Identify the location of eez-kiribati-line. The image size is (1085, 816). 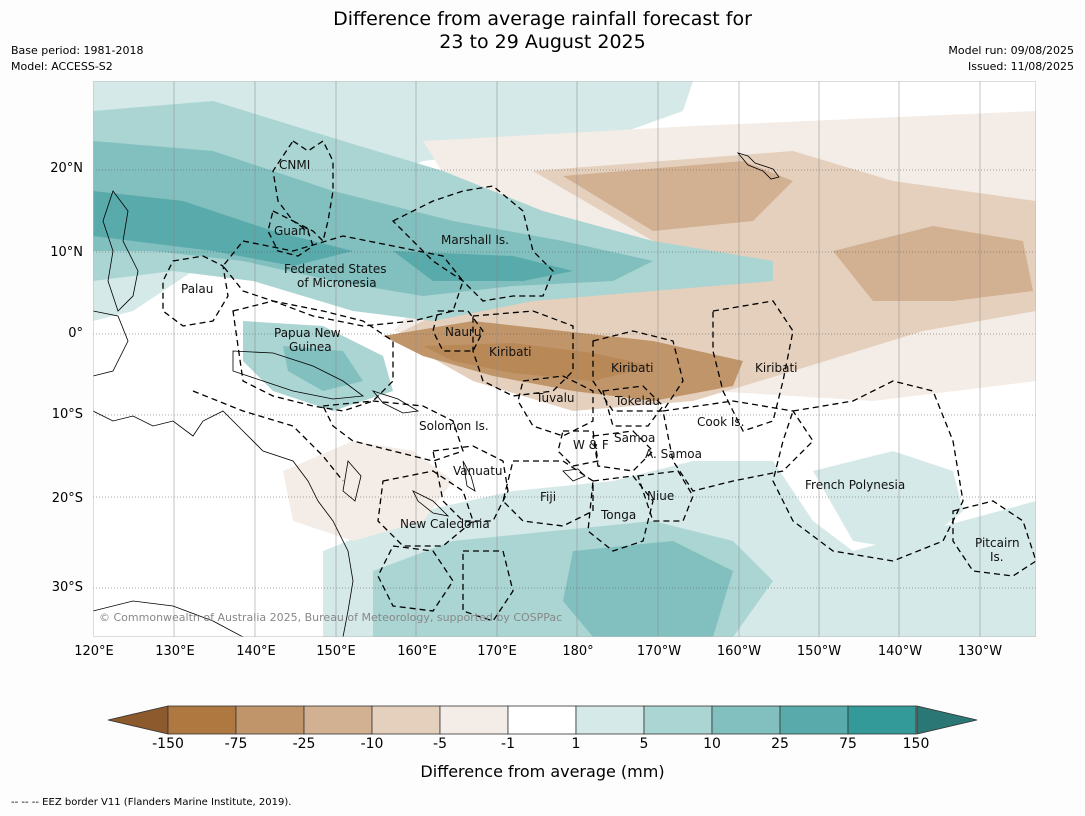
(753, 366).